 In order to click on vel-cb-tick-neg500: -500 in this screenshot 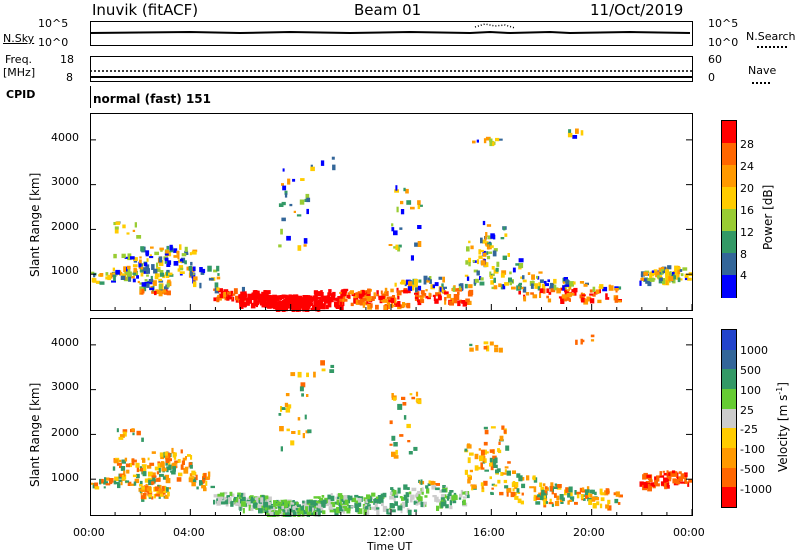, I will do `click(752, 469)`.